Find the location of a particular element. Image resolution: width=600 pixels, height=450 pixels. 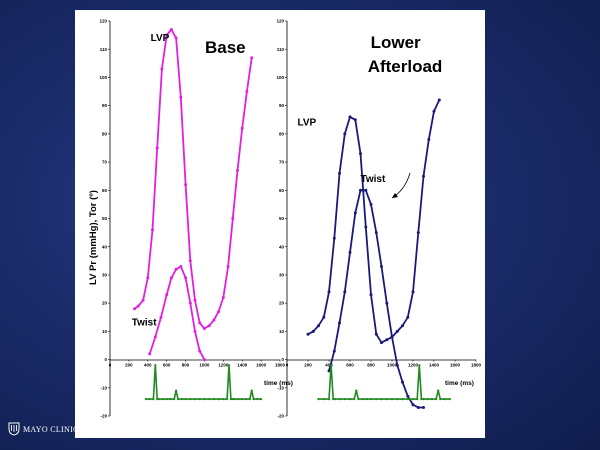

y-tick-label: 60 is located at coordinates (282, 190).